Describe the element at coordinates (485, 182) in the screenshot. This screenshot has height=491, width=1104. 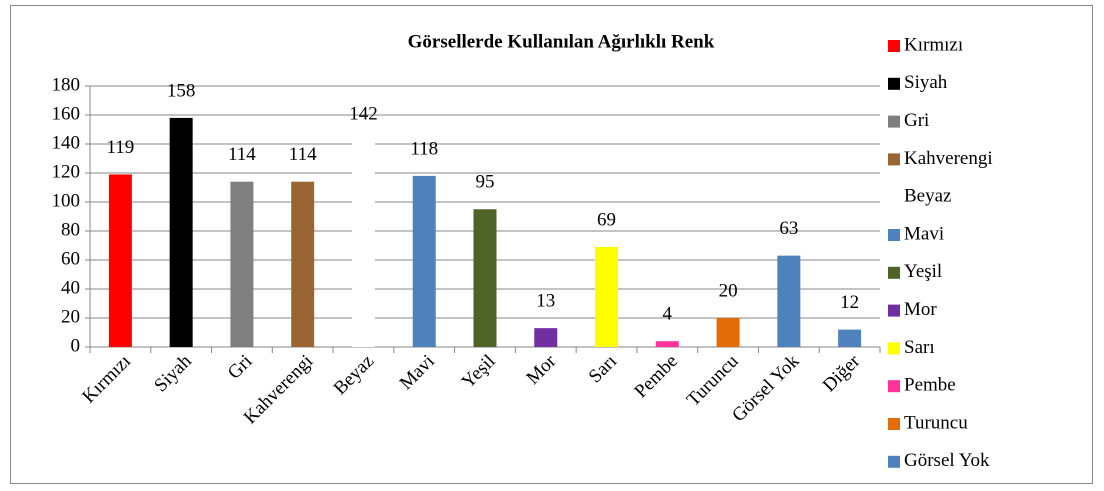
I see `data-label: 95` at that location.